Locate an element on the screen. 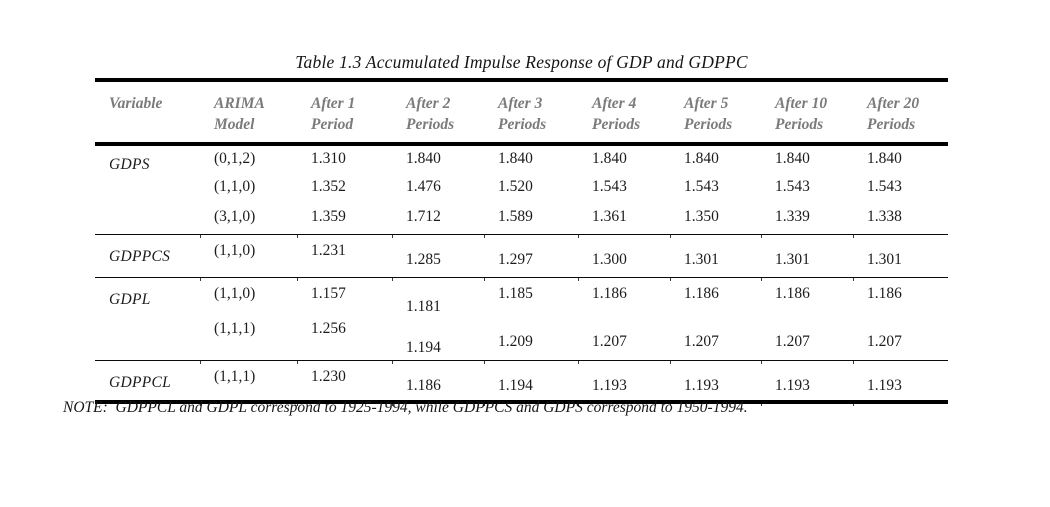 The width and height of the screenshot is (1050, 507). value-cell: 1.476 is located at coordinates (423, 186).